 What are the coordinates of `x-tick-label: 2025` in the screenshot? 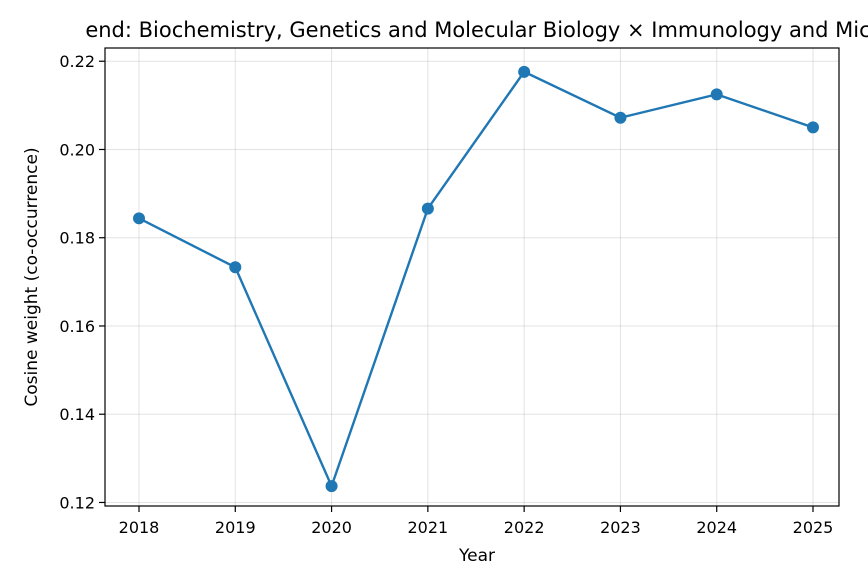 It's located at (813, 527).